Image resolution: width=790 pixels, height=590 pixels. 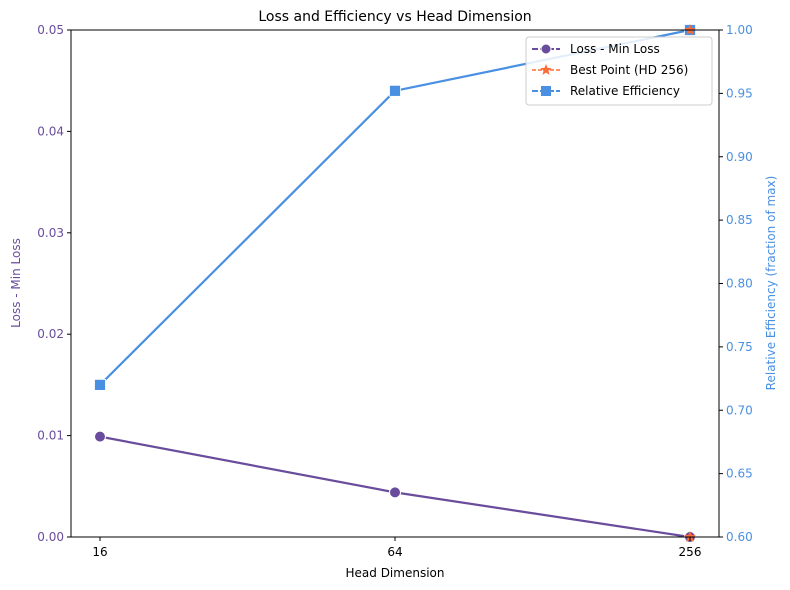 I want to click on x-axis-label: Head Dimension, so click(x=395, y=573).